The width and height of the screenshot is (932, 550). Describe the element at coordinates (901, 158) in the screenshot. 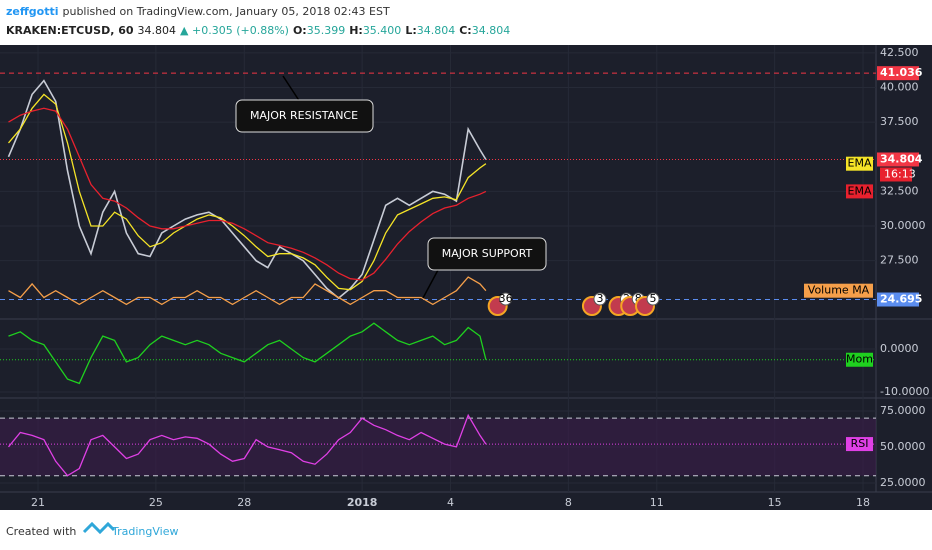

I see `level-label: 34.804` at that location.